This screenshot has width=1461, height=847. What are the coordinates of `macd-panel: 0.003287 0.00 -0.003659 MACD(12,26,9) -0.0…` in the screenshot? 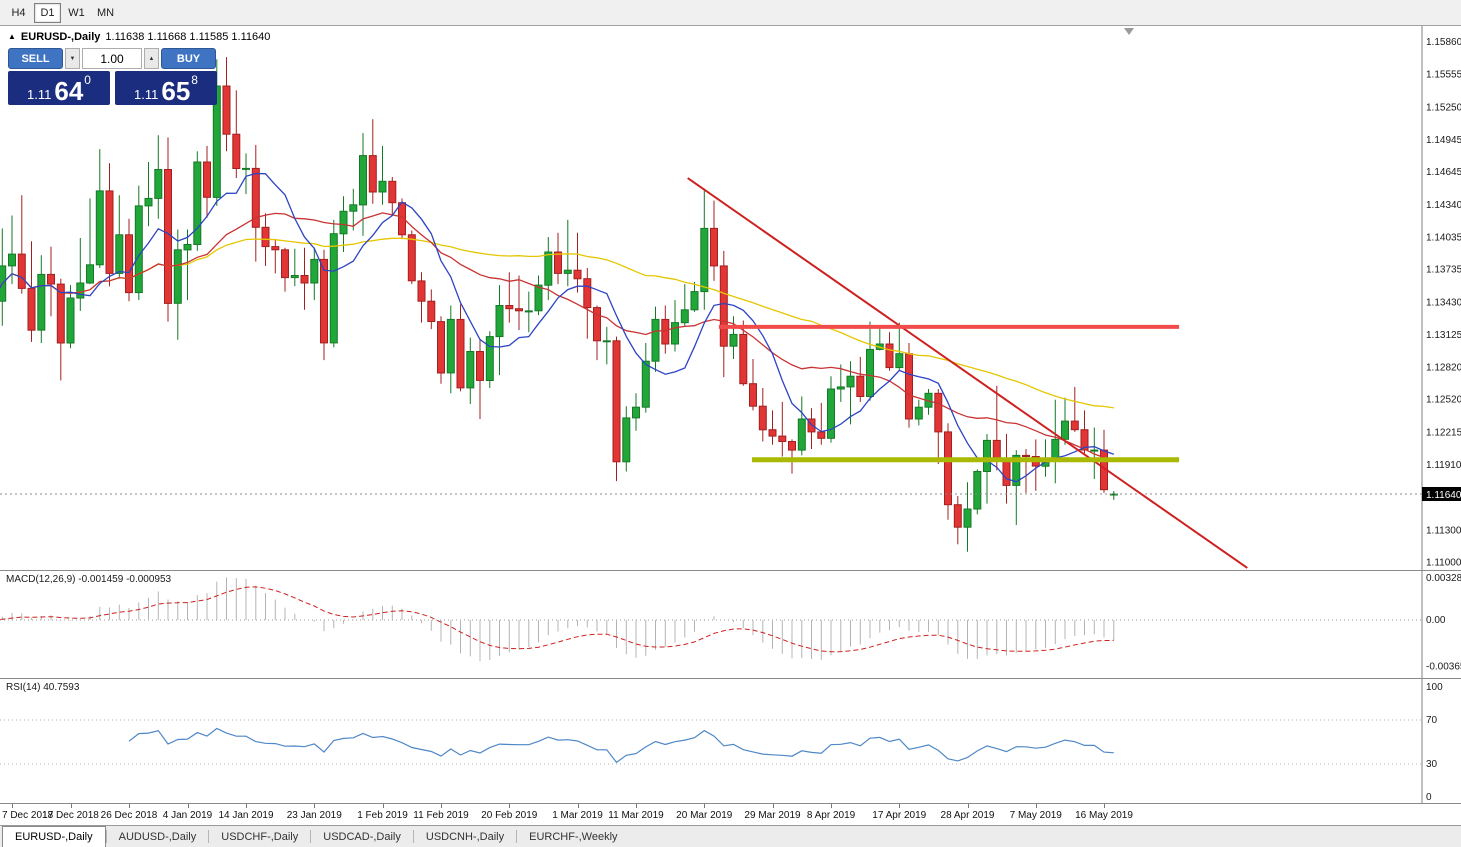 It's located at (730, 624).